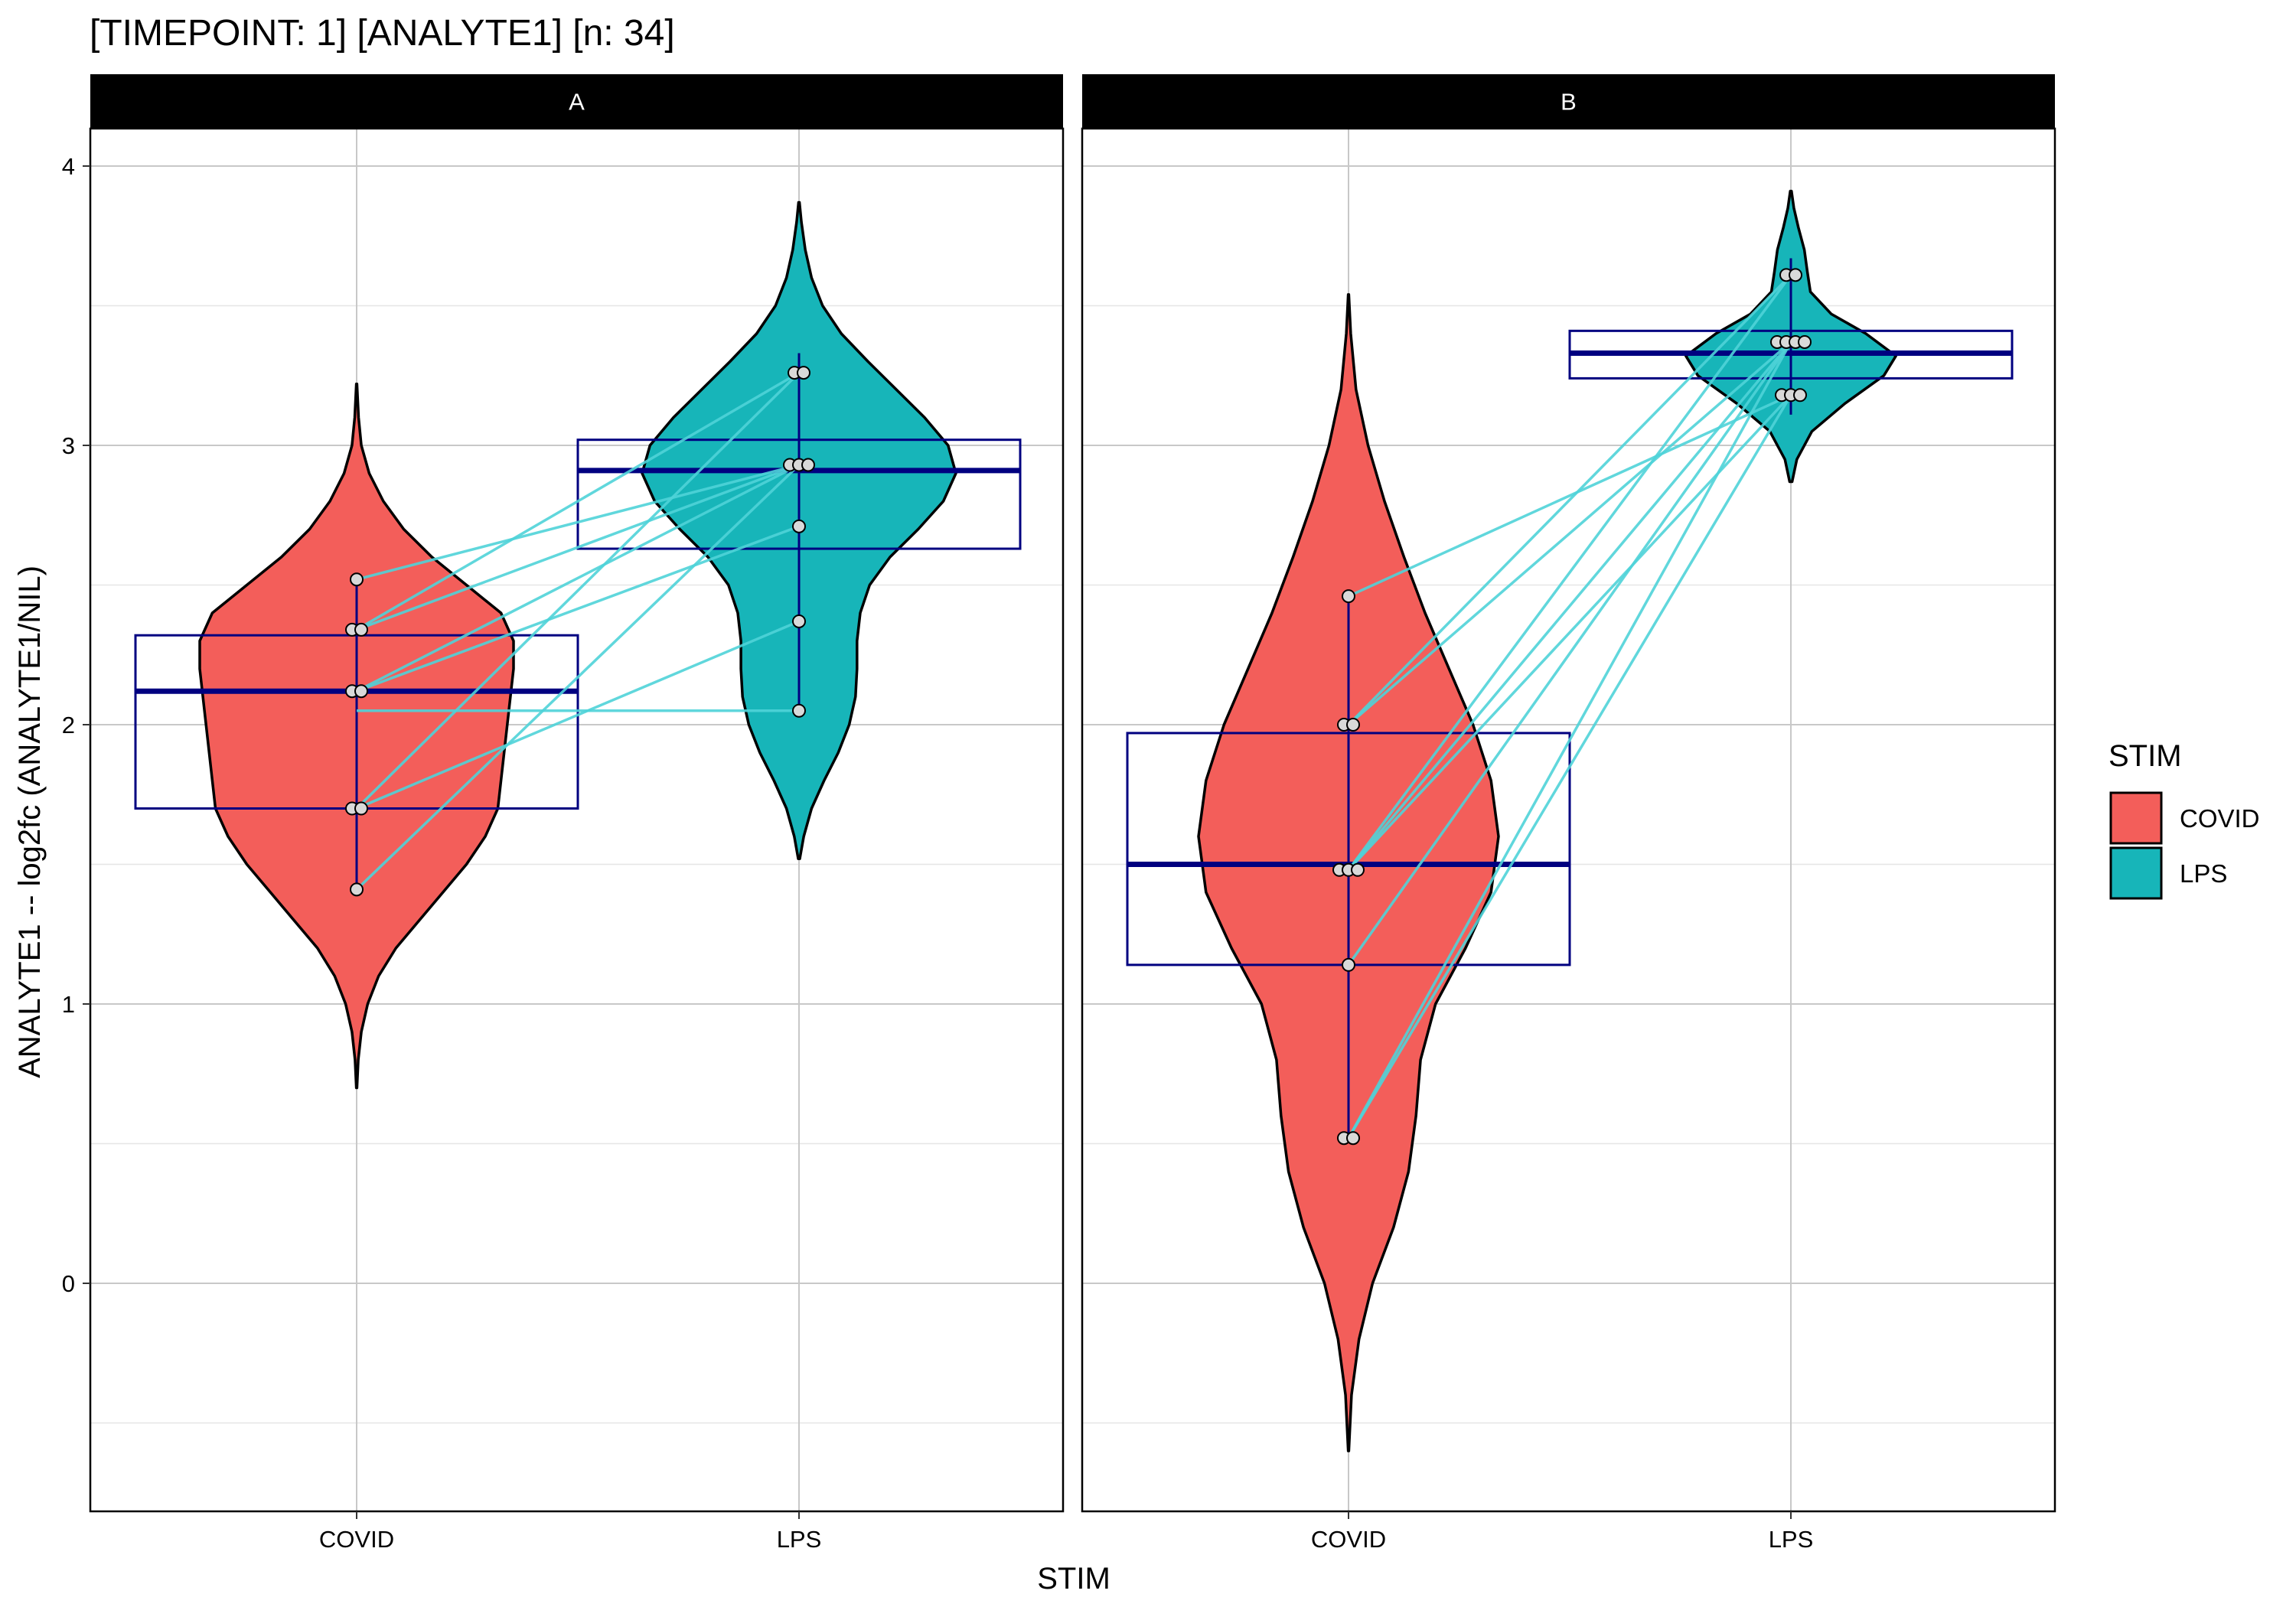 The height and width of the screenshot is (1607, 2296). Describe the element at coordinates (2136, 873) in the screenshot. I see `legend-key-lps` at that location.